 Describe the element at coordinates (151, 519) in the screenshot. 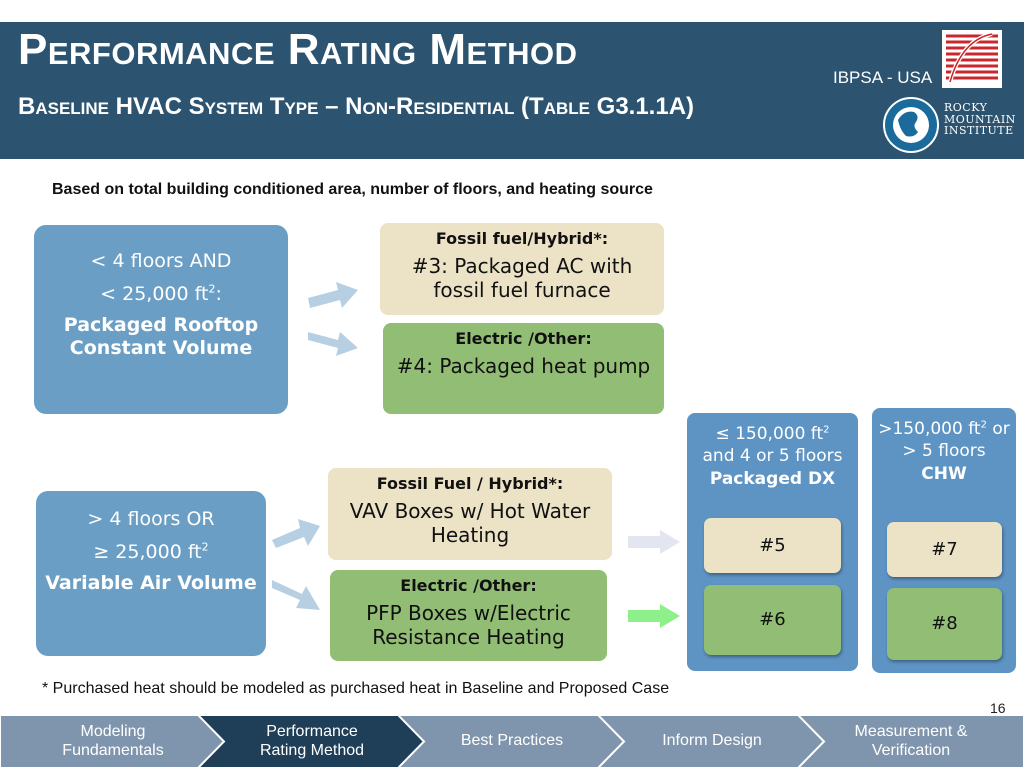

I see `large-condition-line-1: > 4 floors OR` at that location.